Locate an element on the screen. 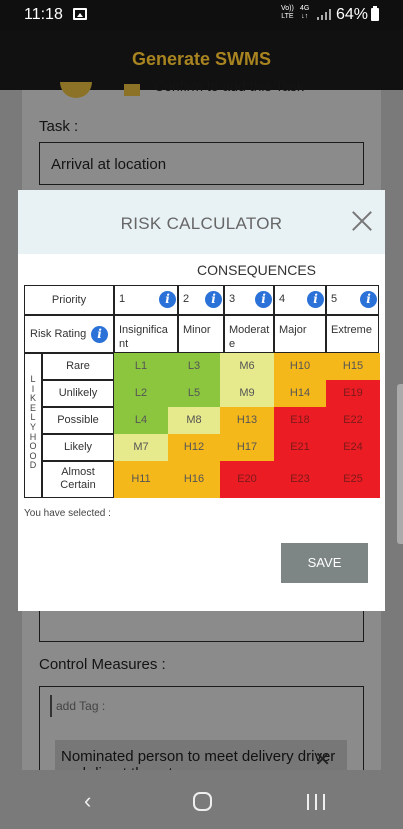 The height and width of the screenshot is (829, 403). consequences-label: CONSEQUENCES is located at coordinates (257, 270).